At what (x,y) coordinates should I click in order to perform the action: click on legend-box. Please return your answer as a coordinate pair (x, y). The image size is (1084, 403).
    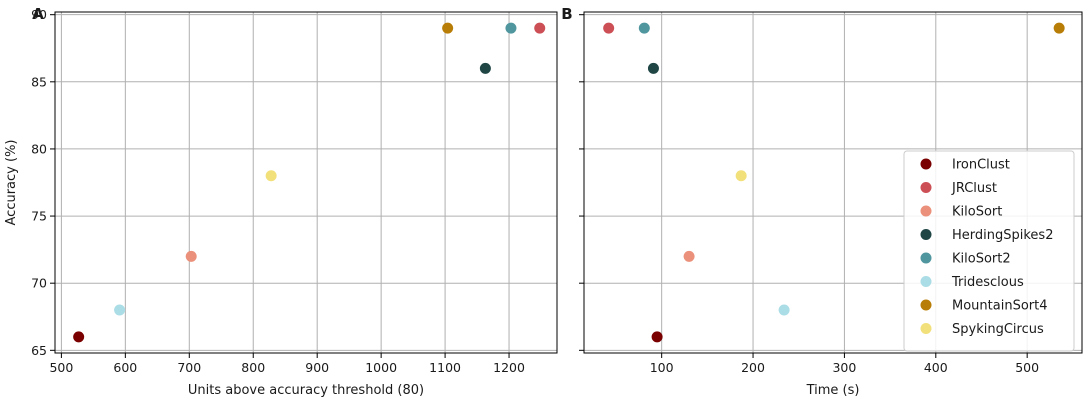
    Looking at the image, I should click on (989, 251).